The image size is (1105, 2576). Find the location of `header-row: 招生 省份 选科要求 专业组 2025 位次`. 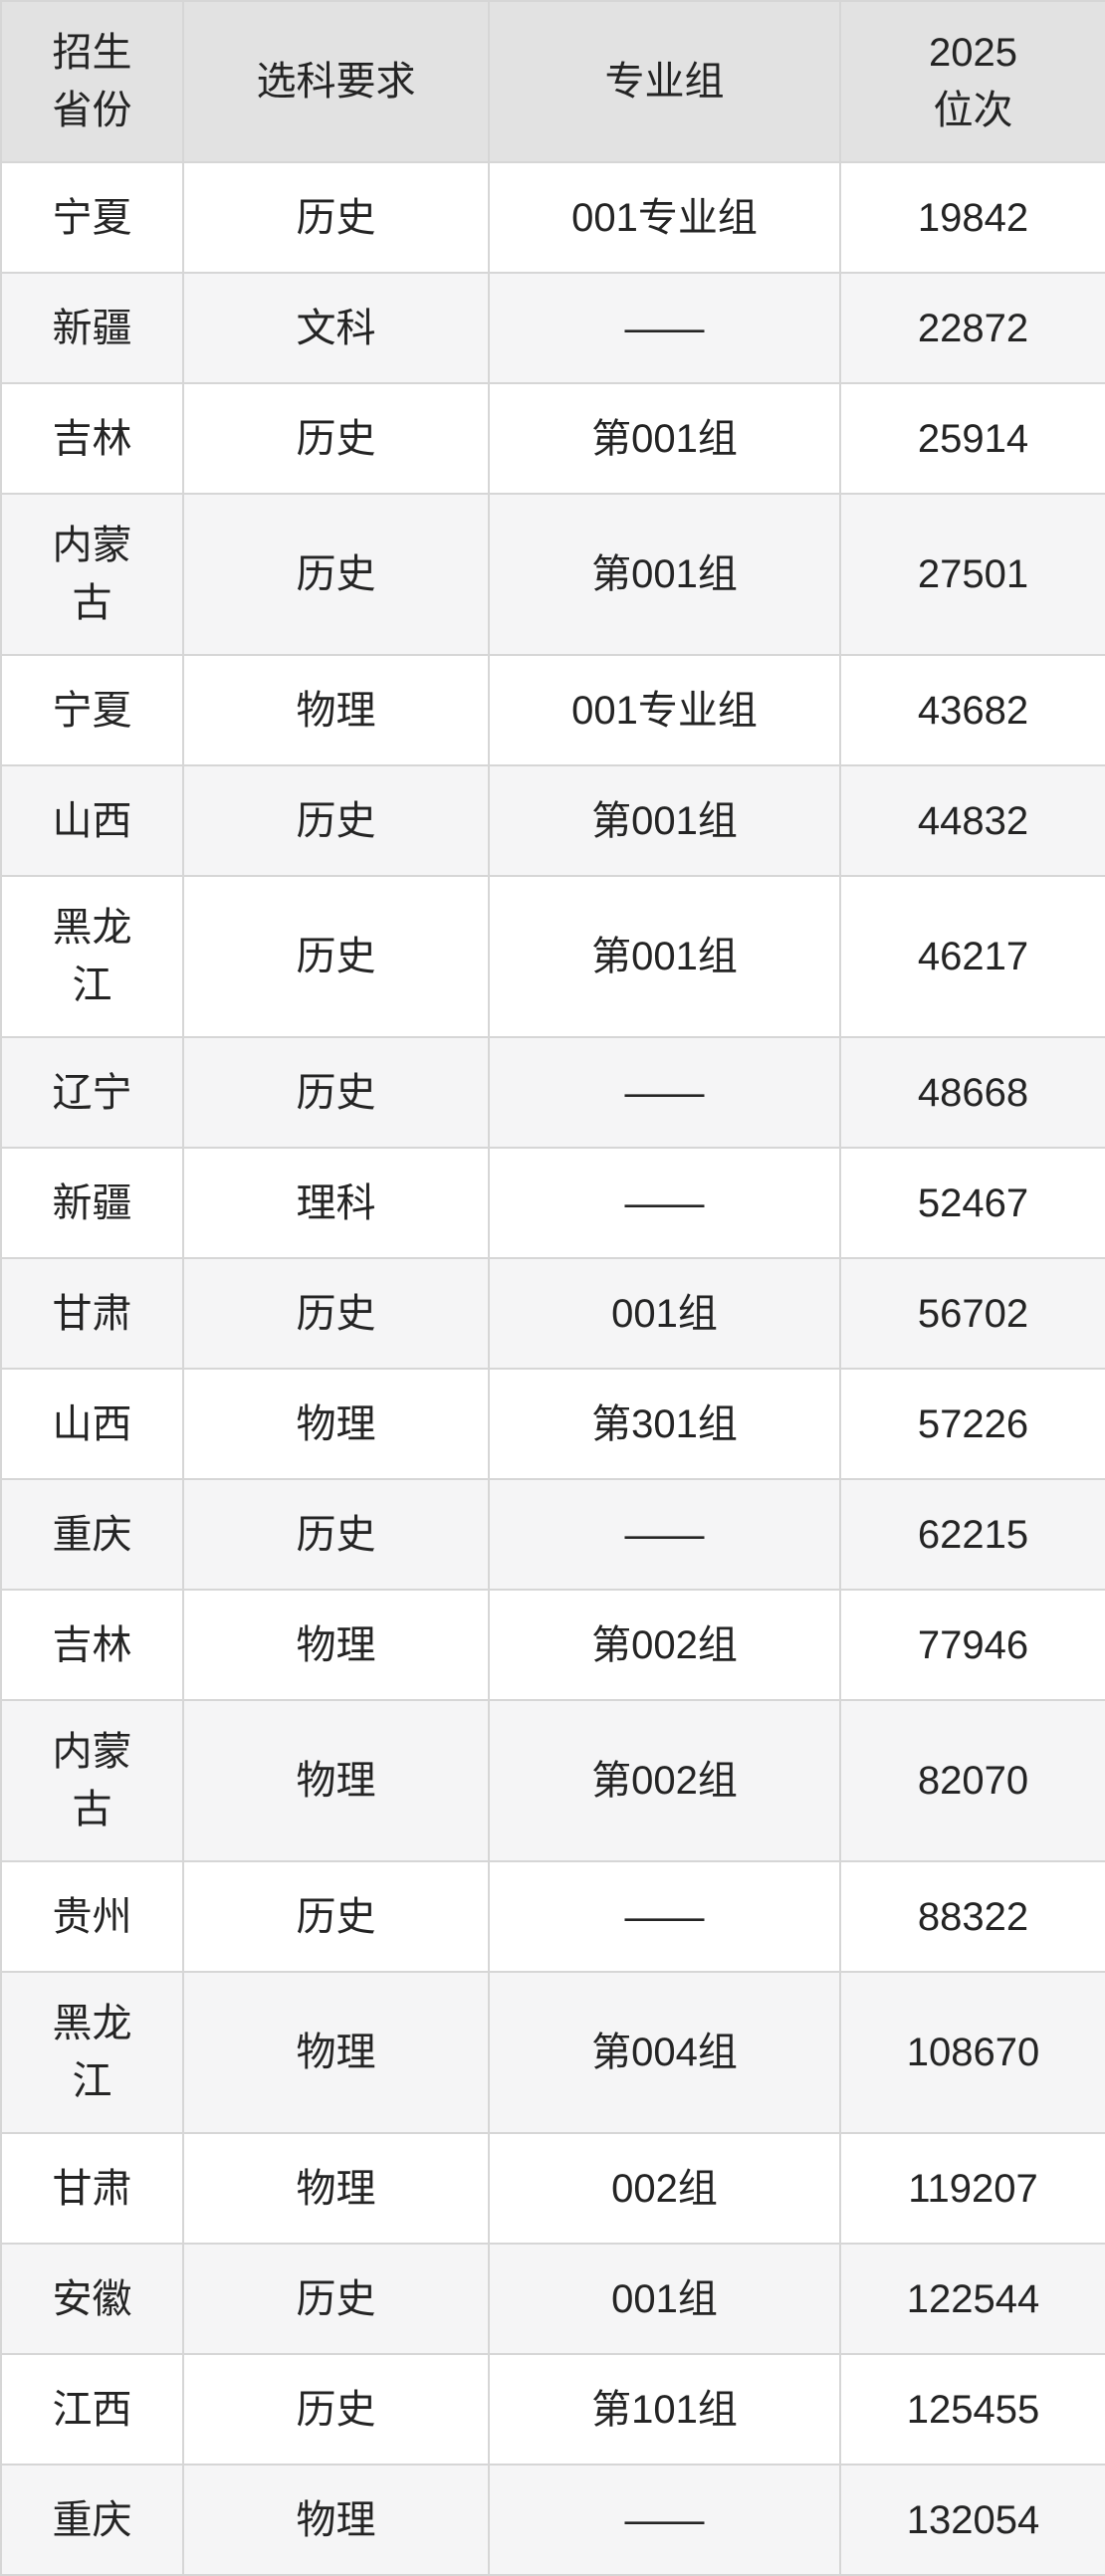

header-row: 招生 省份 选科要求 专业组 2025 位次 is located at coordinates (552, 81).